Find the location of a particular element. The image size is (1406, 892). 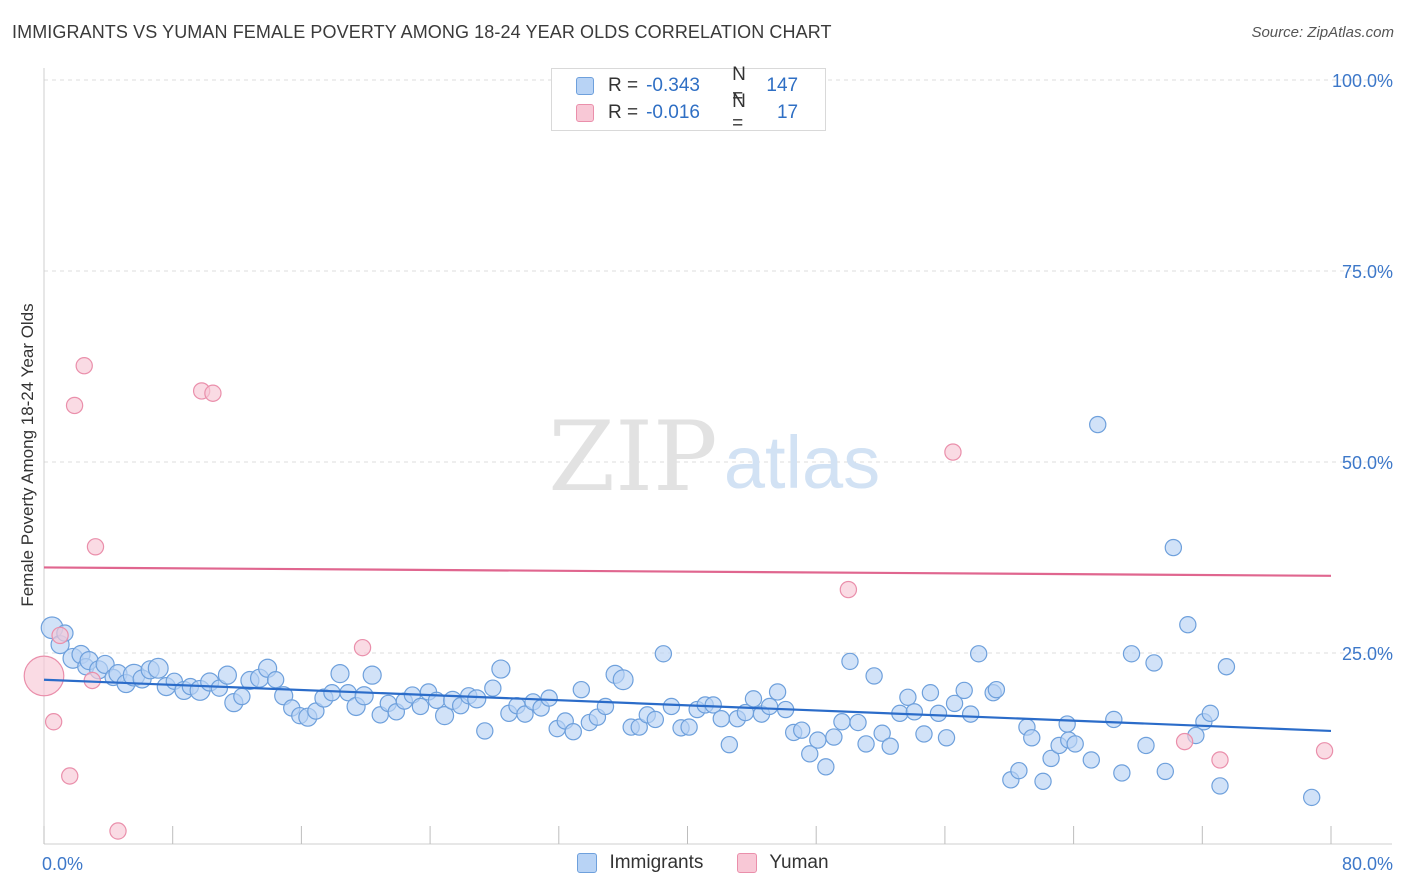

legend-n-value: 17 is located at coordinates (787, 112).